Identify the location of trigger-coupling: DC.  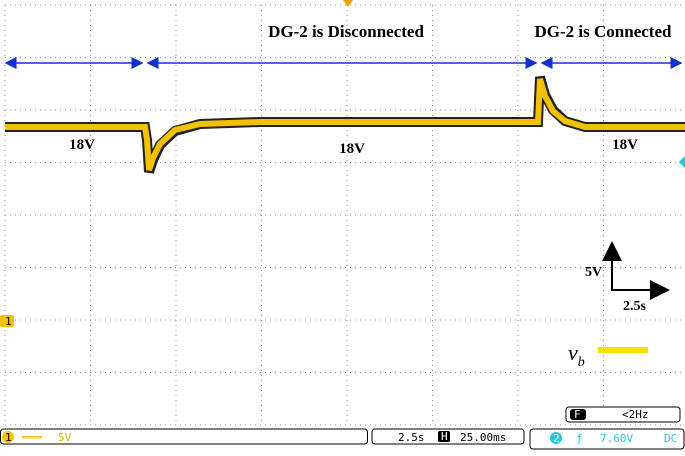
(670, 438).